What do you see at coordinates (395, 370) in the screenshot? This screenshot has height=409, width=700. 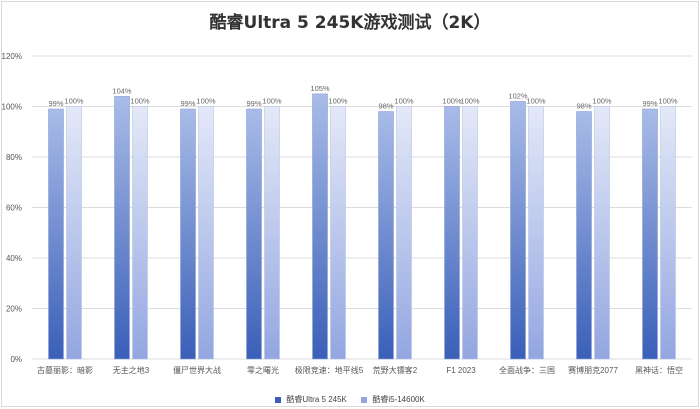 I see `x-category-label: 荒野大镖客2` at bounding box center [395, 370].